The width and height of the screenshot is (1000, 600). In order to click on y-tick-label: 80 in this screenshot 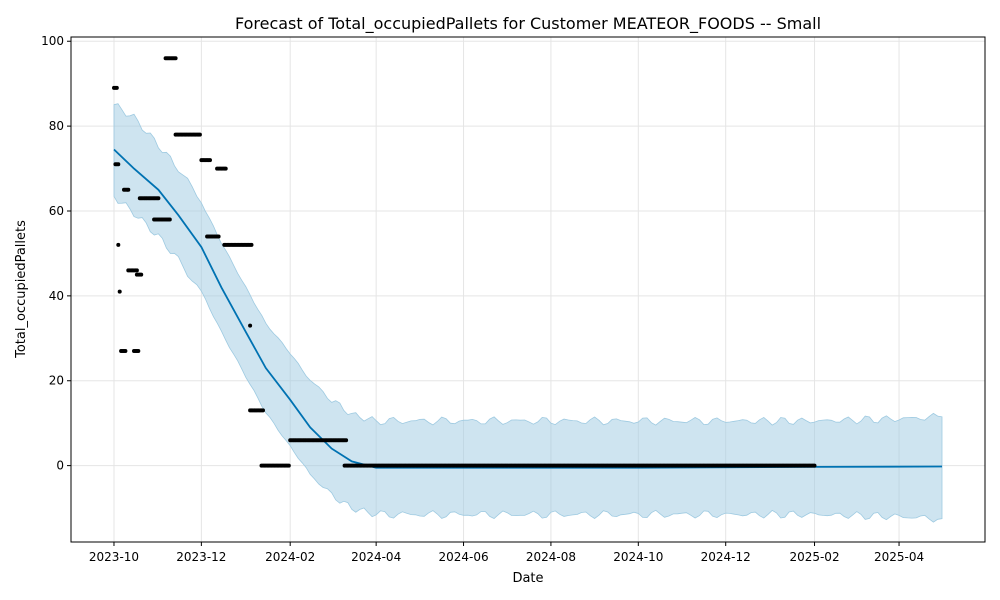, I will do `click(56, 126)`.